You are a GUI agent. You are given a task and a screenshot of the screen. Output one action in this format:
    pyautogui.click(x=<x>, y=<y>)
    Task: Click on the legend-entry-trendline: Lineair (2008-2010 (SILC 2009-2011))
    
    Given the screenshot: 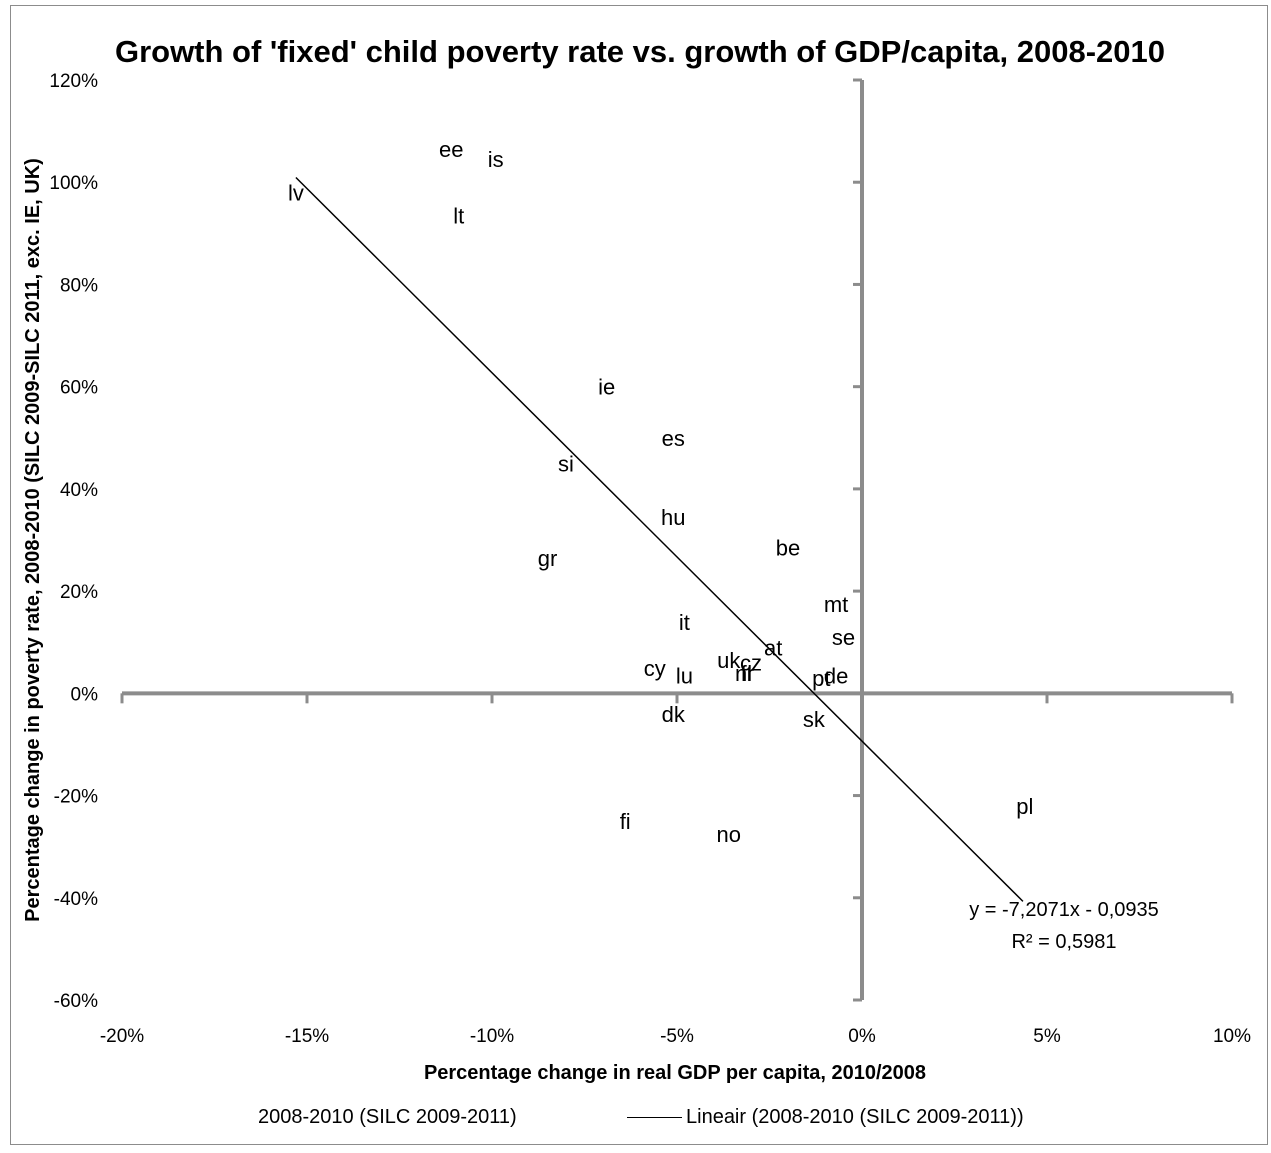 What is the action you would take?
    pyautogui.click(x=825, y=1117)
    